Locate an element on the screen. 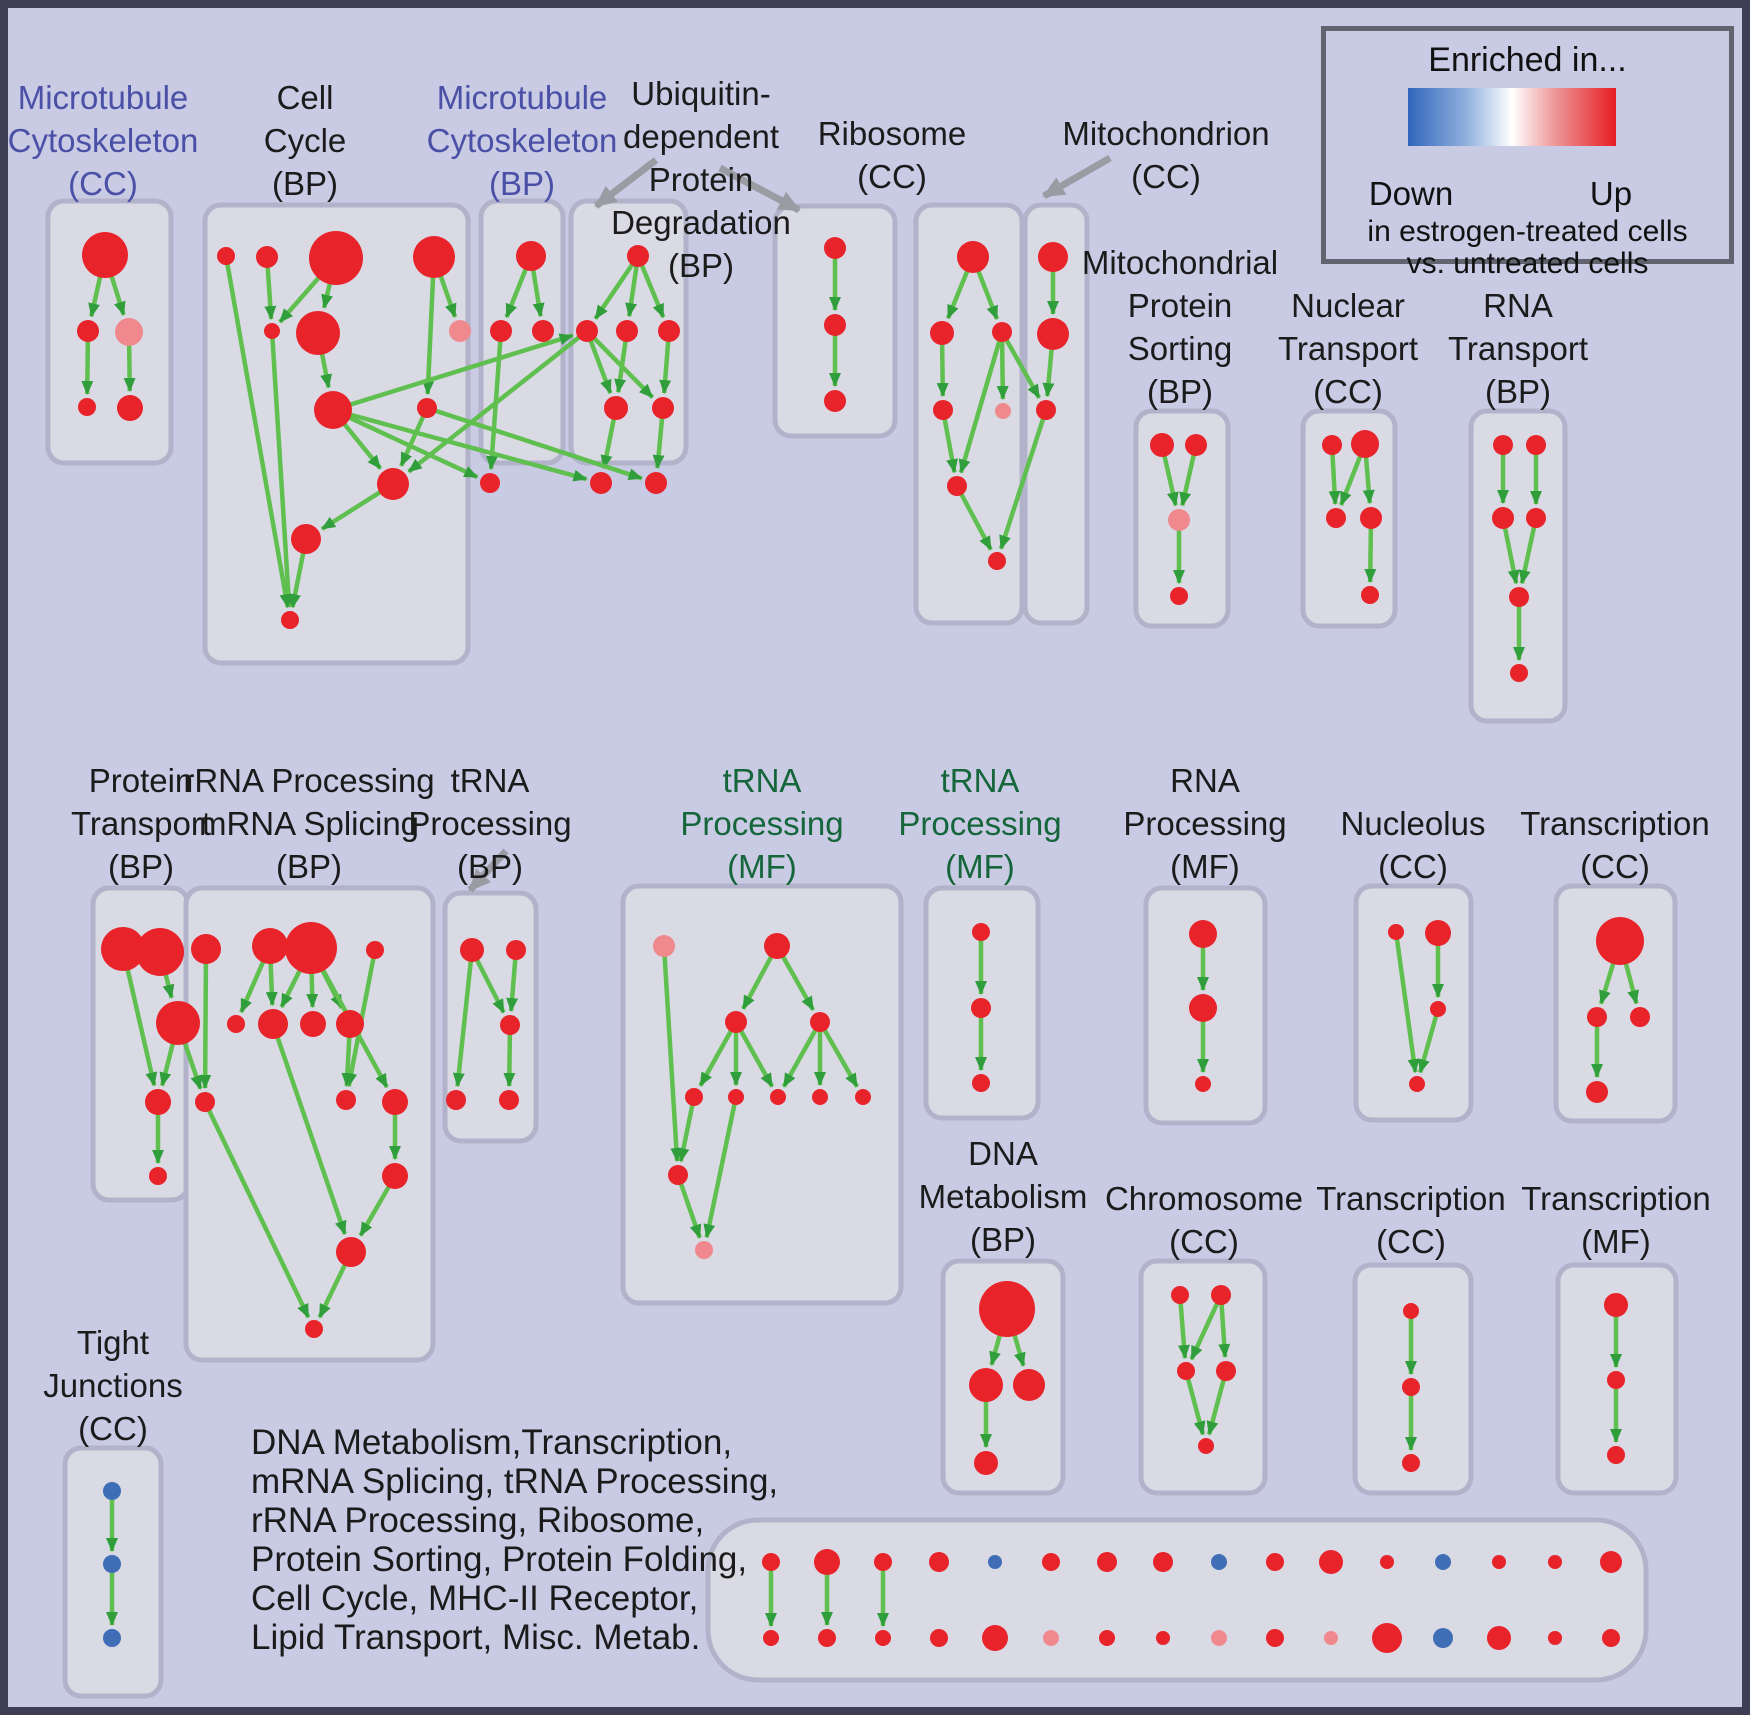 The height and width of the screenshot is (1715, 1750). cluster-label-line: dependent is located at coordinates (701, 136).